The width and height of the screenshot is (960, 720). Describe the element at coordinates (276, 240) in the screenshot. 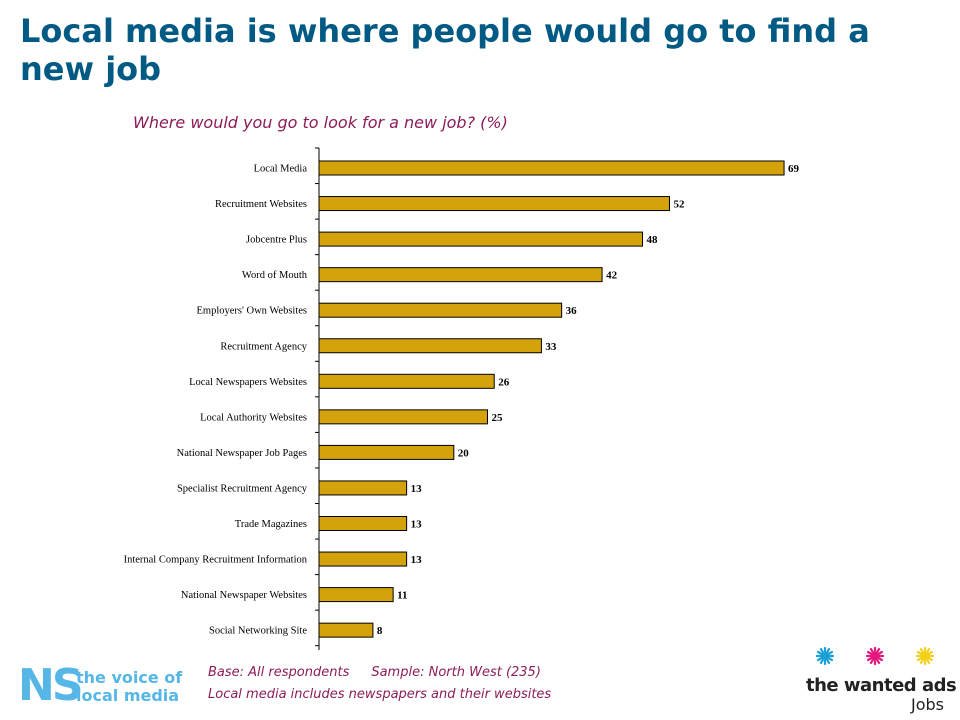

I see `category-label: Jobcentre Plus` at that location.